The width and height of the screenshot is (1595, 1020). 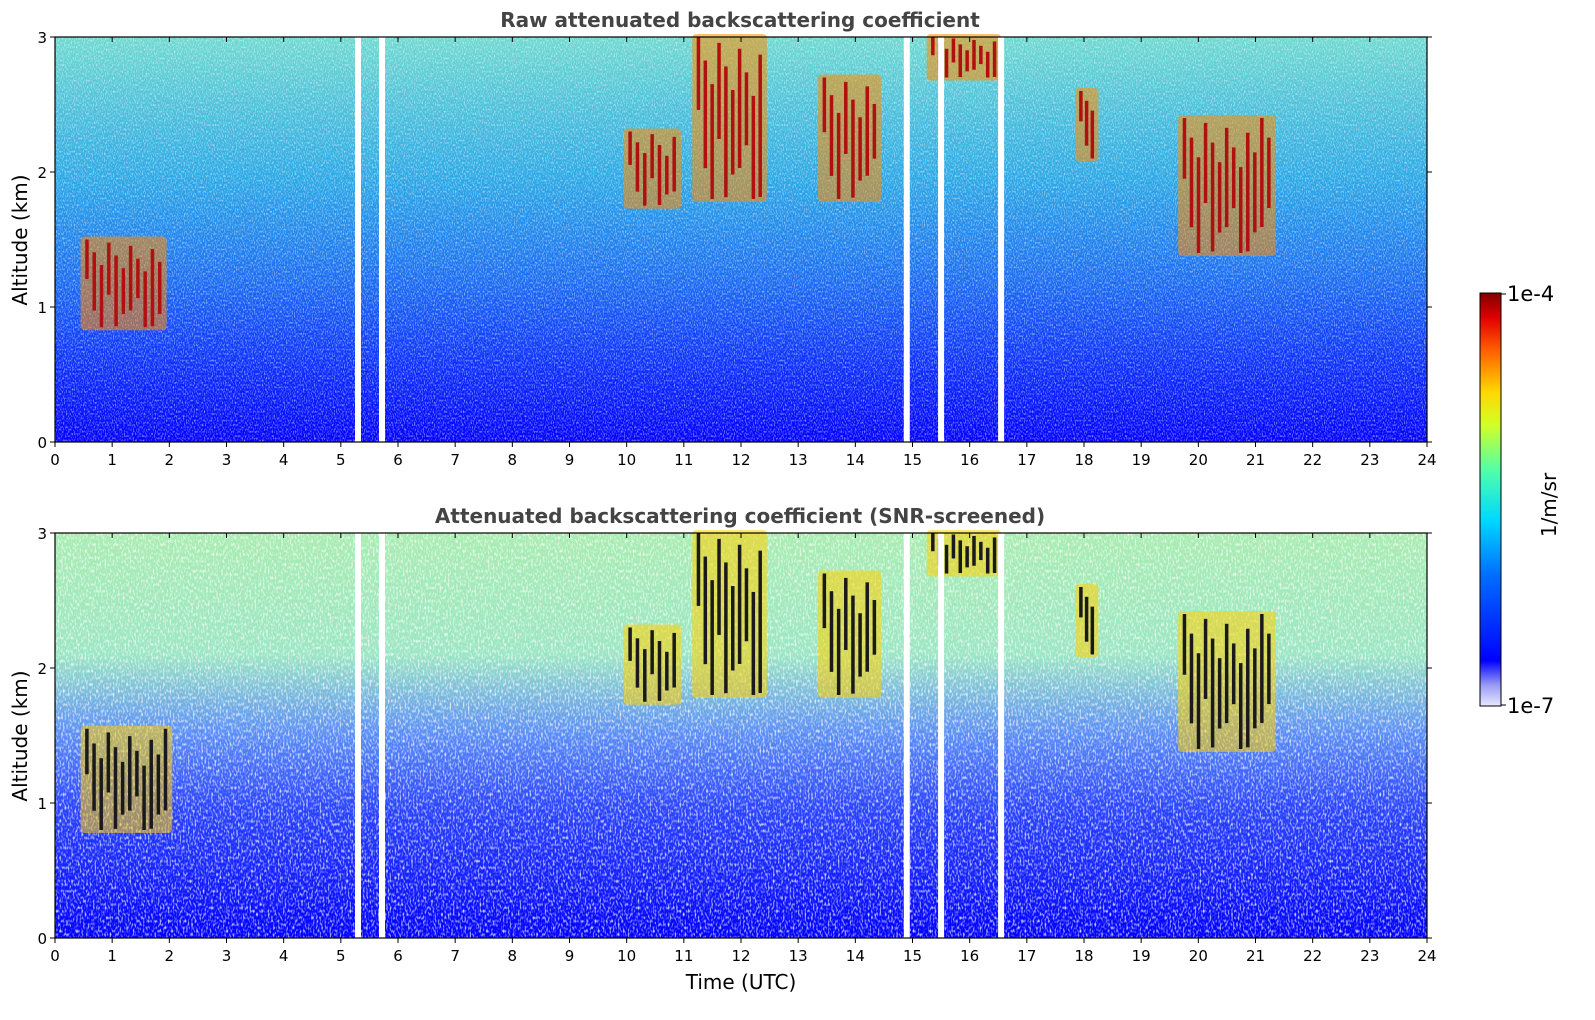 I want to click on x-tick-label: 7, so click(x=455, y=460).